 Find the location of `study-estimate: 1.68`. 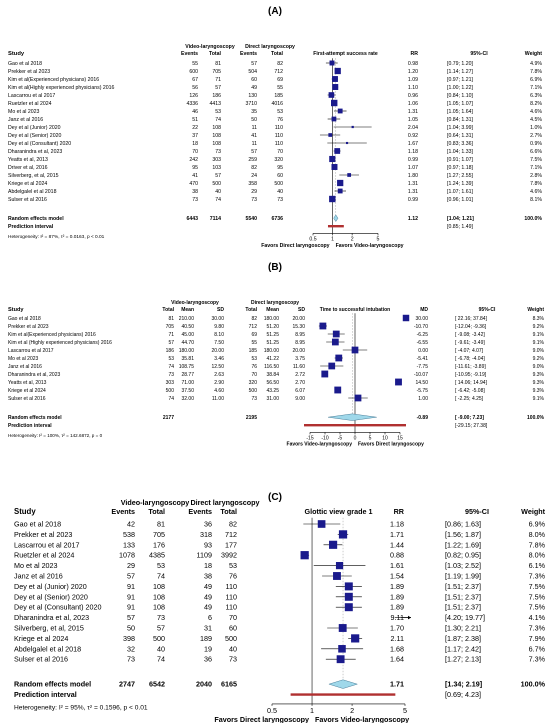

study-estimate: 1.68 is located at coordinates (397, 648).